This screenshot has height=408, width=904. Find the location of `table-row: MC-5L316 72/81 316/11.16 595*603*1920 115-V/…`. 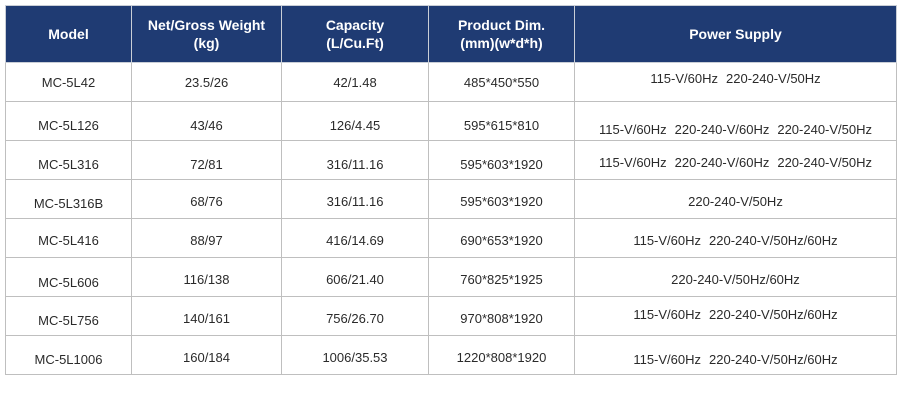

table-row: MC-5L316 72/81 316/11.16 595*603*1920 115-V/… is located at coordinates (451, 160).